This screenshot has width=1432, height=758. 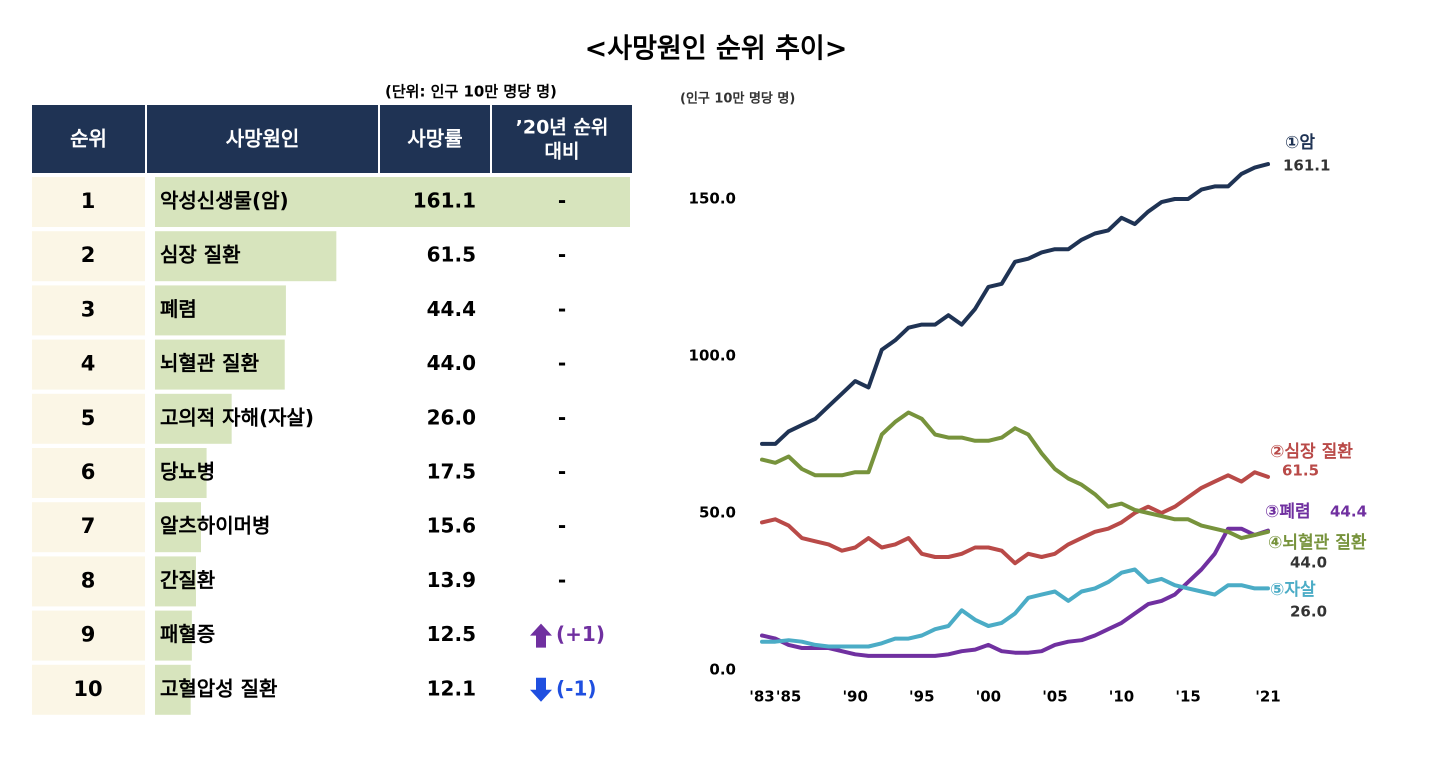 I want to click on x-tick-label: '95, so click(x=921, y=697).